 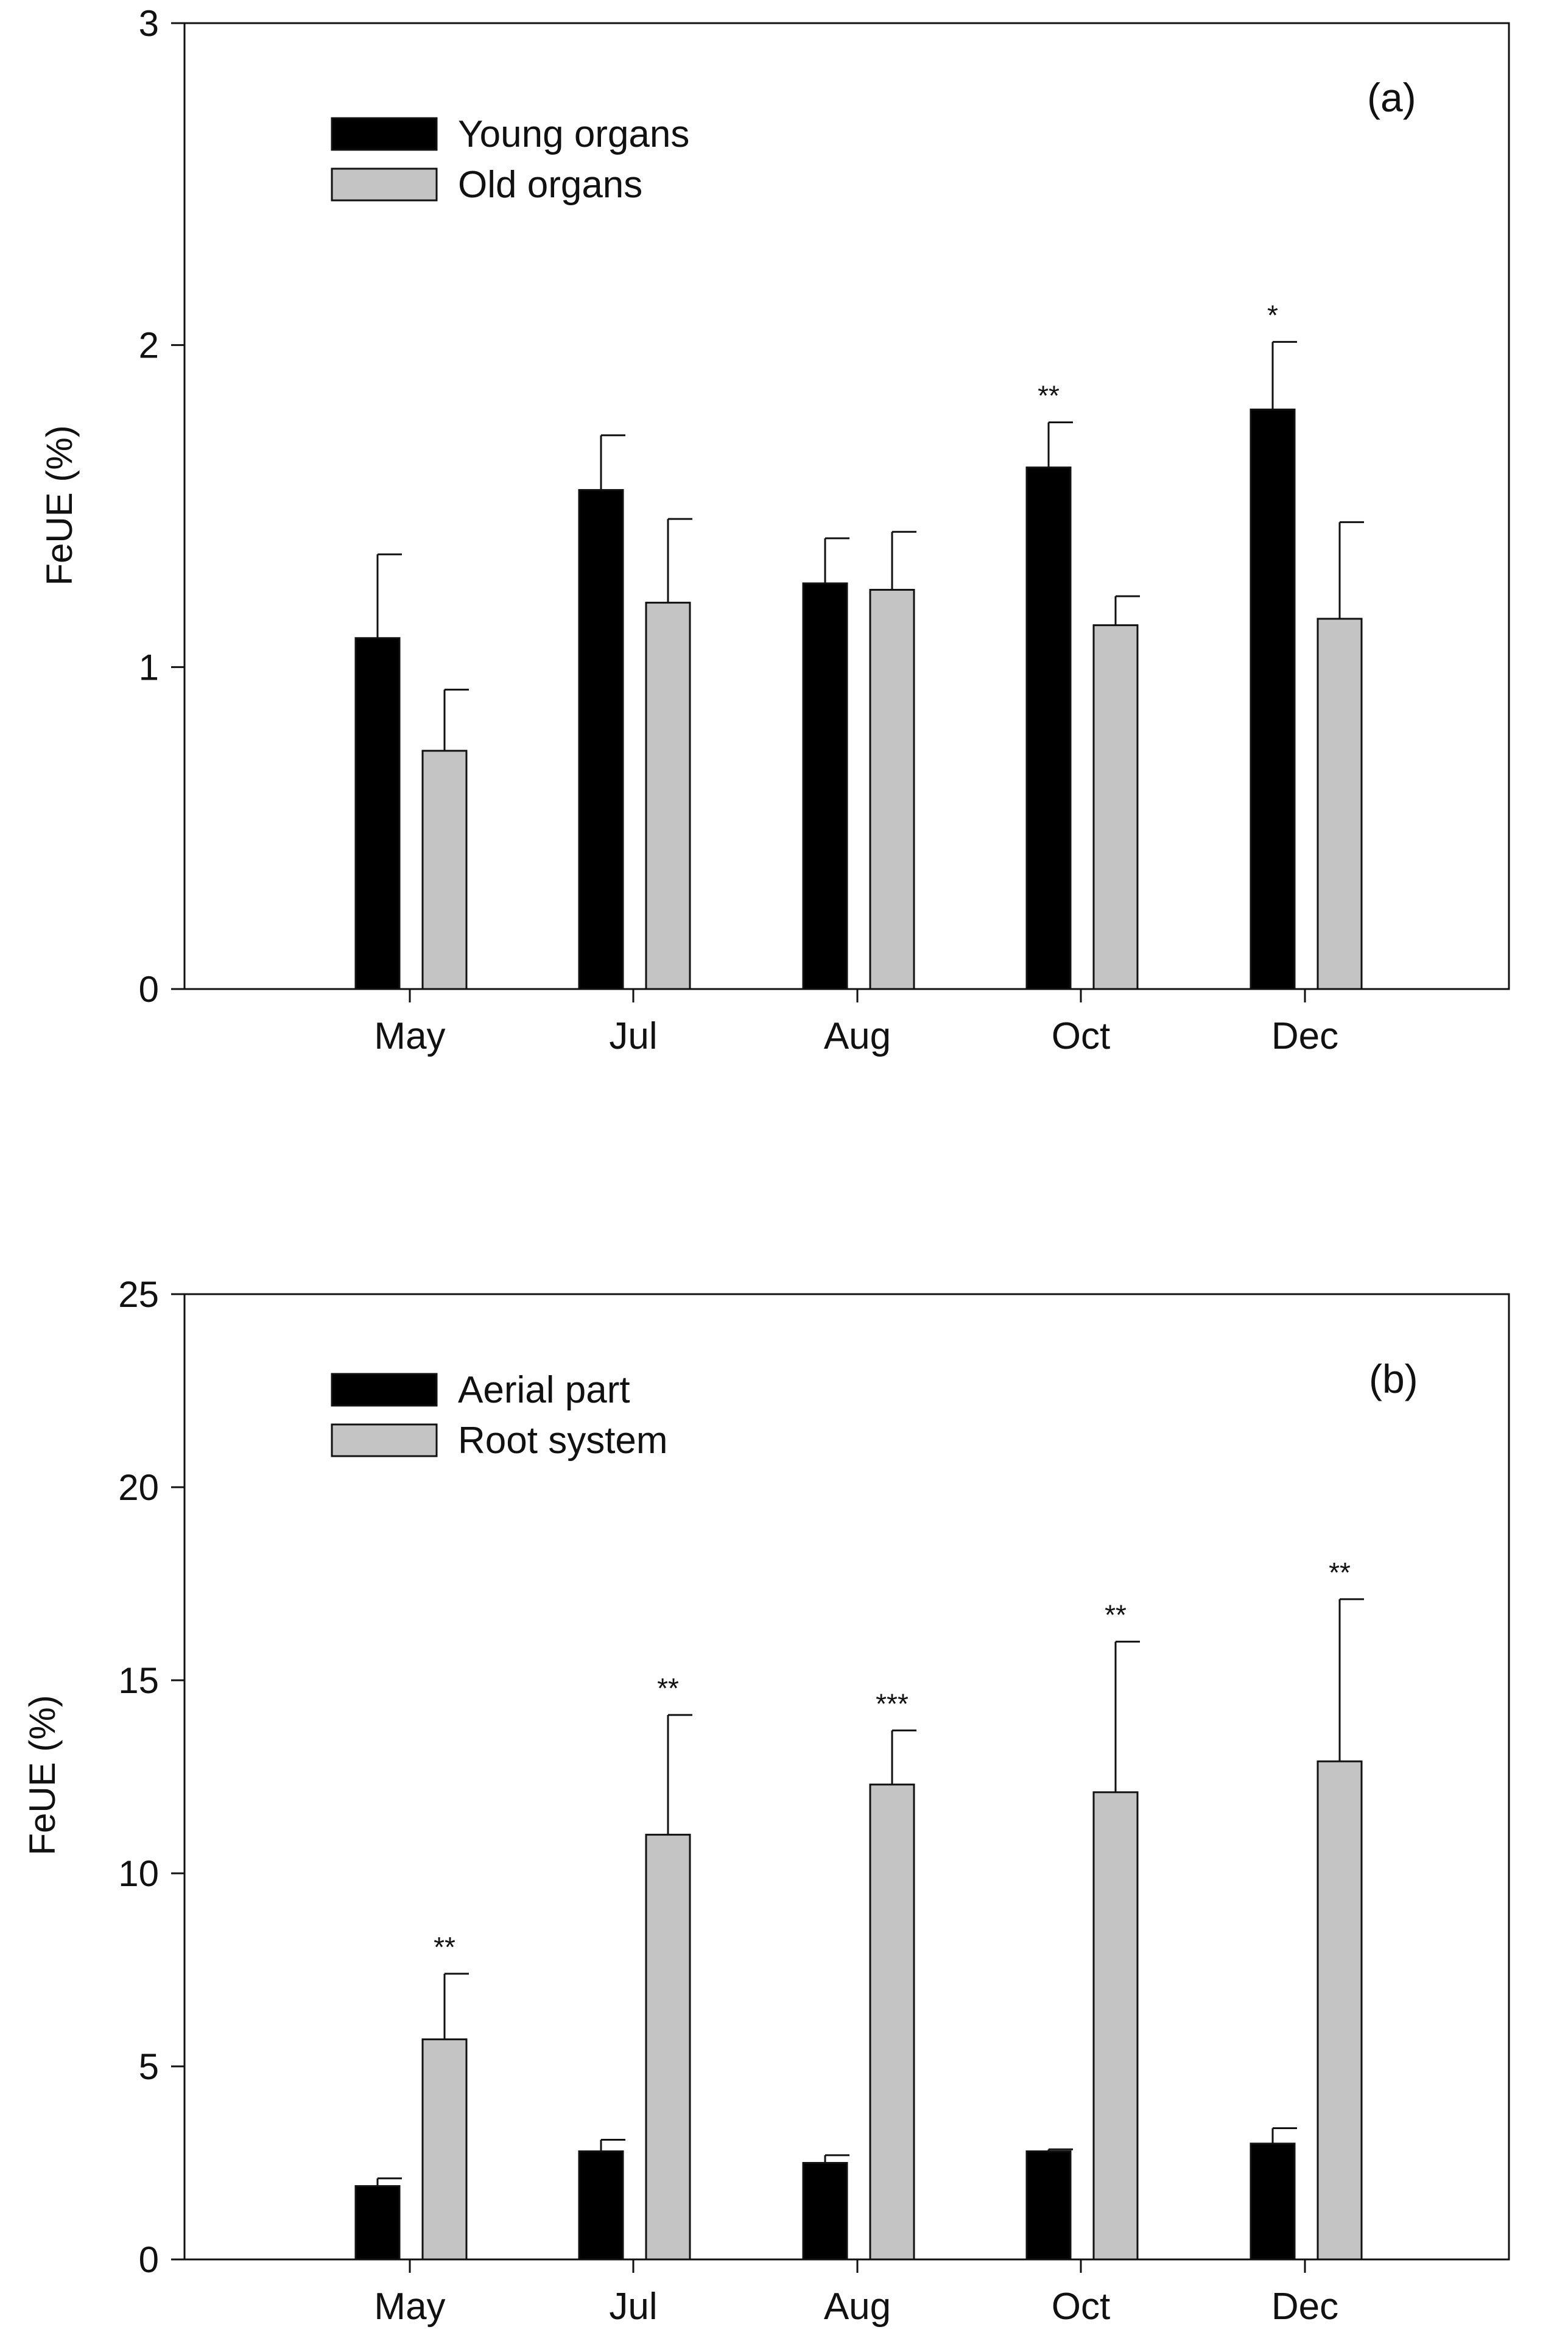 I want to click on panel-a-legend: Young organs Old organs, so click(x=510, y=160).